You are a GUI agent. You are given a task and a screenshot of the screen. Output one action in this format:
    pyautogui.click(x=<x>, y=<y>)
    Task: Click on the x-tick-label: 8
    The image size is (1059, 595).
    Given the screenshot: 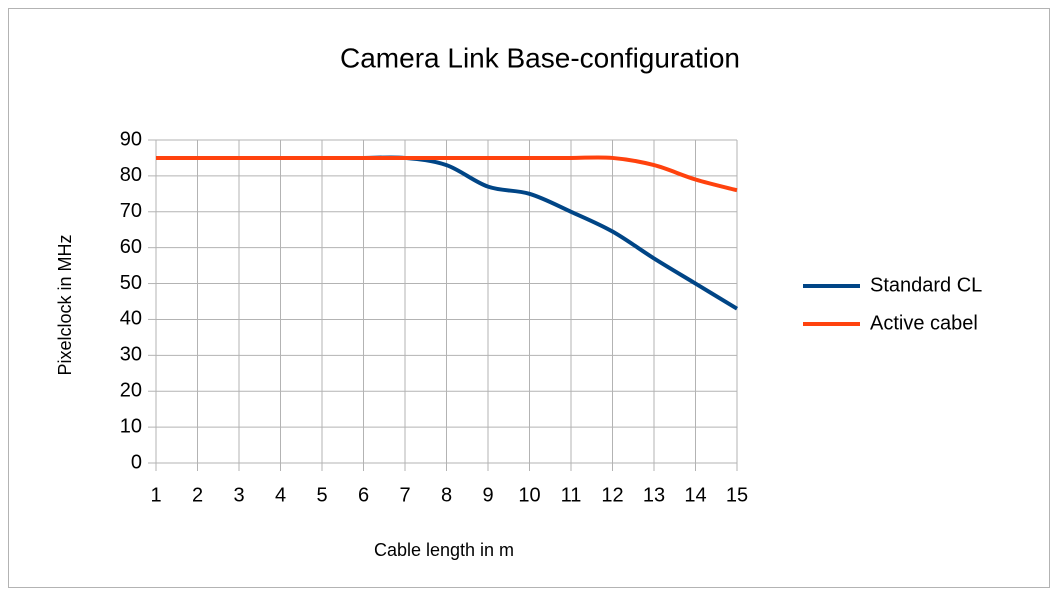 What is the action you would take?
    pyautogui.click(x=446, y=495)
    